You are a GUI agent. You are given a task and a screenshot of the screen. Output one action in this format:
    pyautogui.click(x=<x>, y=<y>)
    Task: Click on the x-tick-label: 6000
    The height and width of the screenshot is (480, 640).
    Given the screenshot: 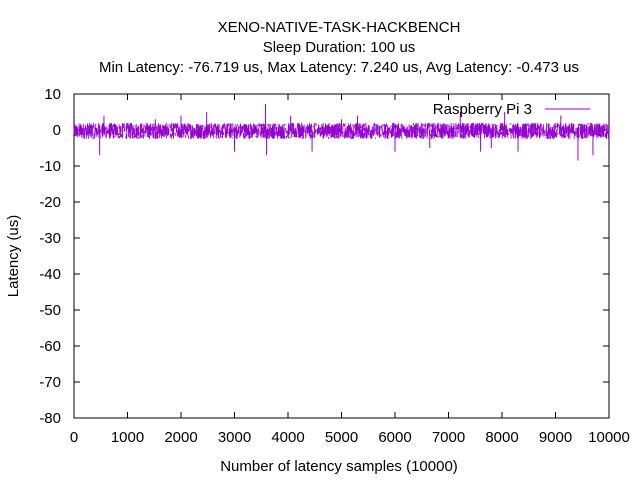 What is the action you would take?
    pyautogui.click(x=394, y=437)
    